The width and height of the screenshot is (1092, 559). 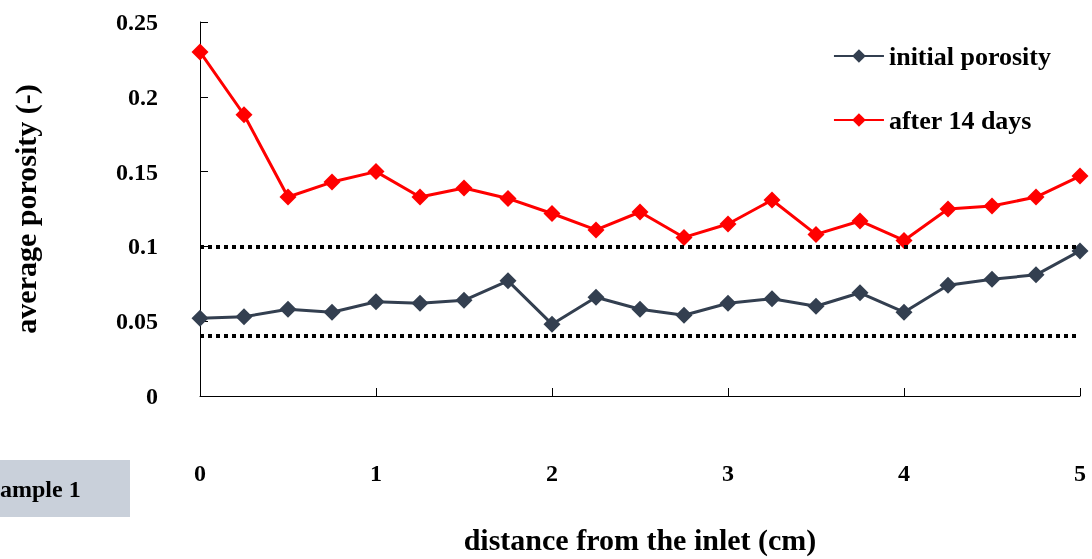 What do you see at coordinates (552, 473) in the screenshot?
I see `x-tick-label: 2` at bounding box center [552, 473].